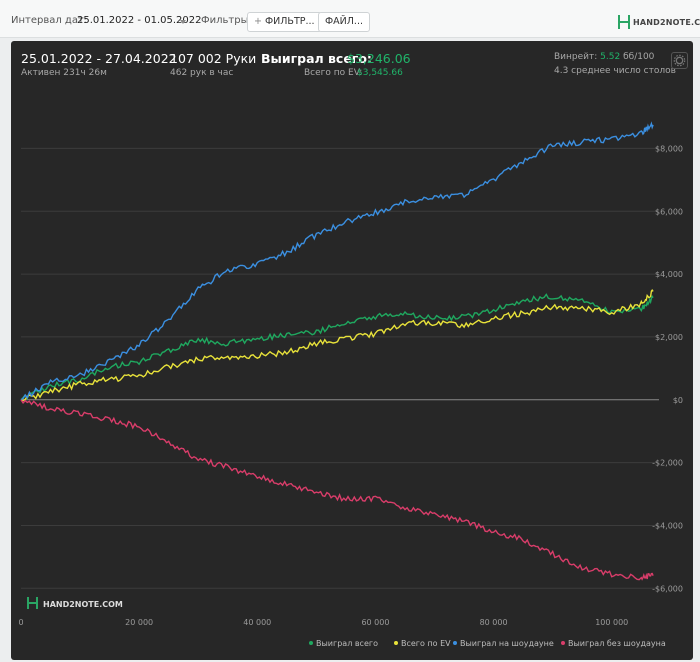 This screenshot has width=700, height=662. What do you see at coordinates (611, 622) in the screenshot?
I see `x-tick-label: 100 000` at bounding box center [611, 622].